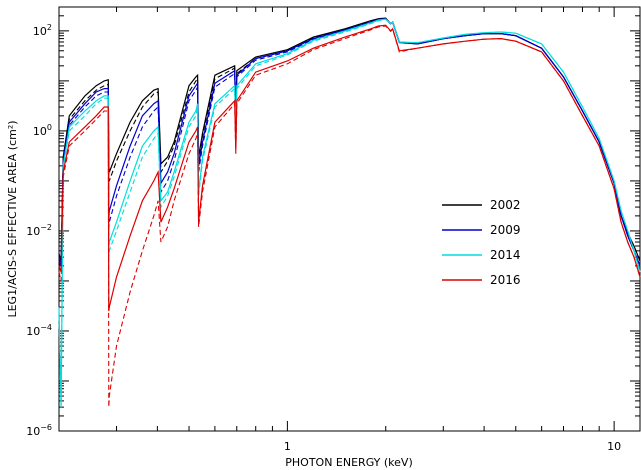  I want to click on legend: 2002 2009 2014 2016, so click(481, 242).